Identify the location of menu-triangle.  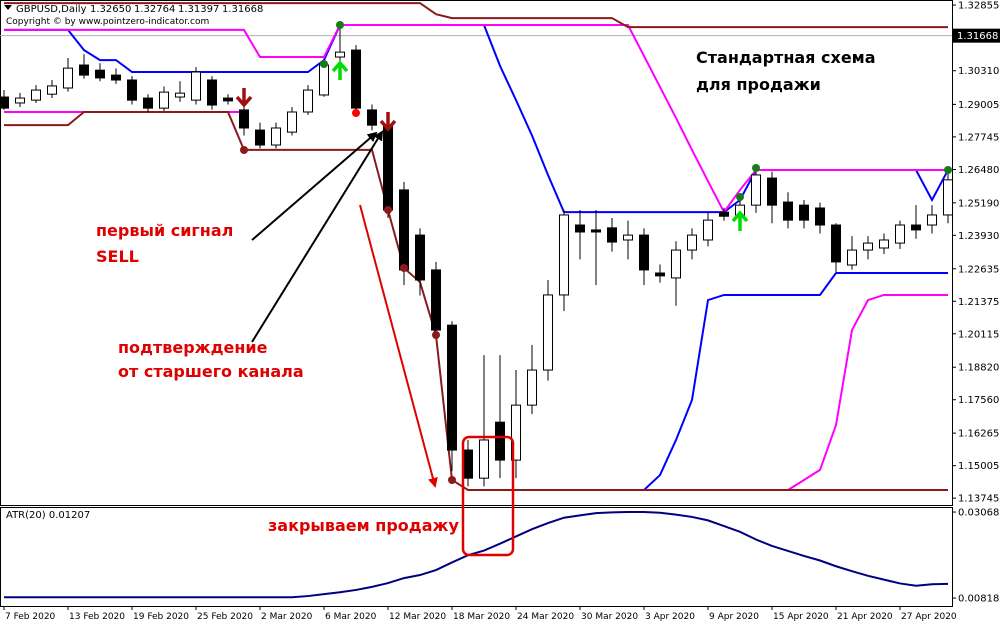
(8, 7).